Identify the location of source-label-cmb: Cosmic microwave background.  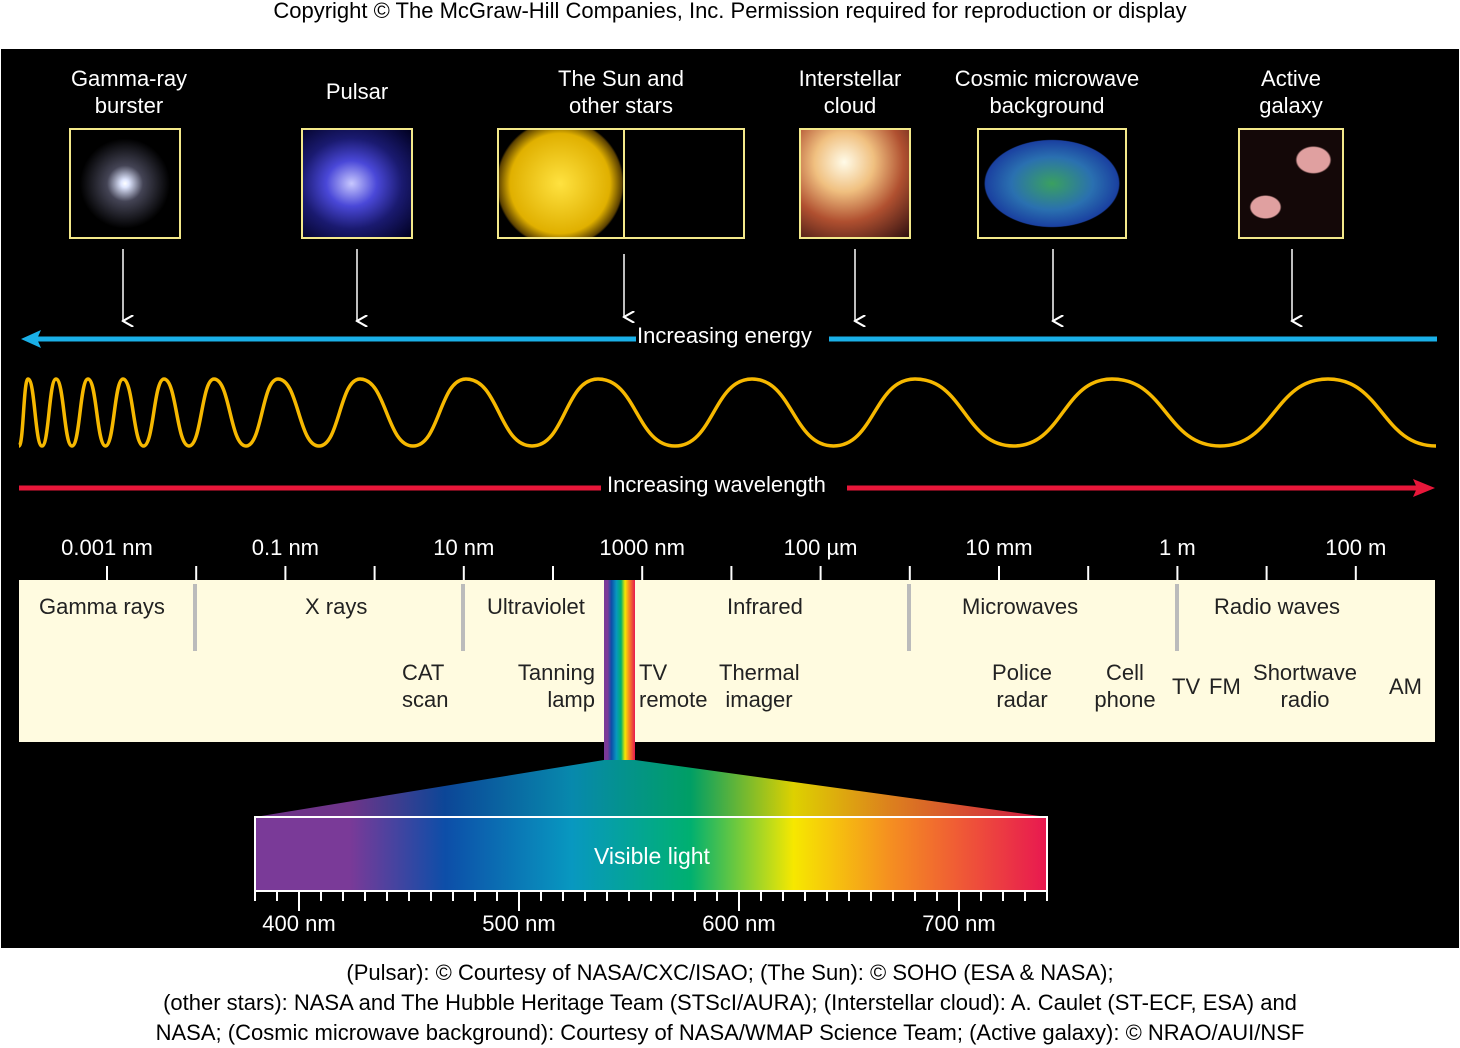
(1047, 92).